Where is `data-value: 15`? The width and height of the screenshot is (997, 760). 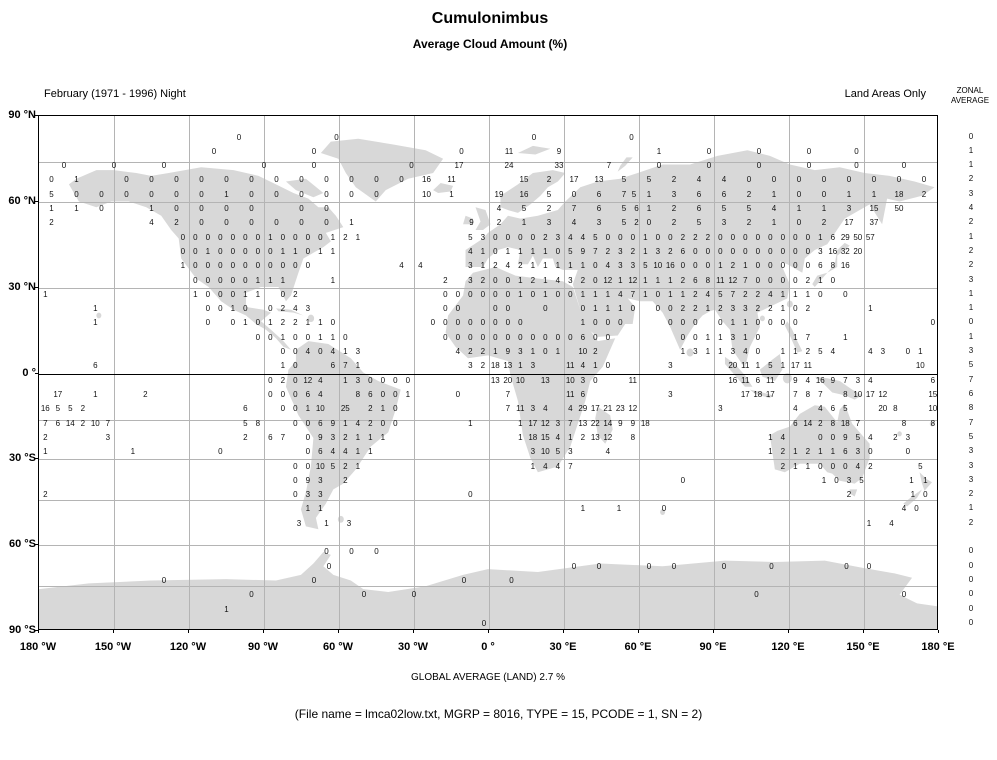
data-value: 15 is located at coordinates (545, 437).